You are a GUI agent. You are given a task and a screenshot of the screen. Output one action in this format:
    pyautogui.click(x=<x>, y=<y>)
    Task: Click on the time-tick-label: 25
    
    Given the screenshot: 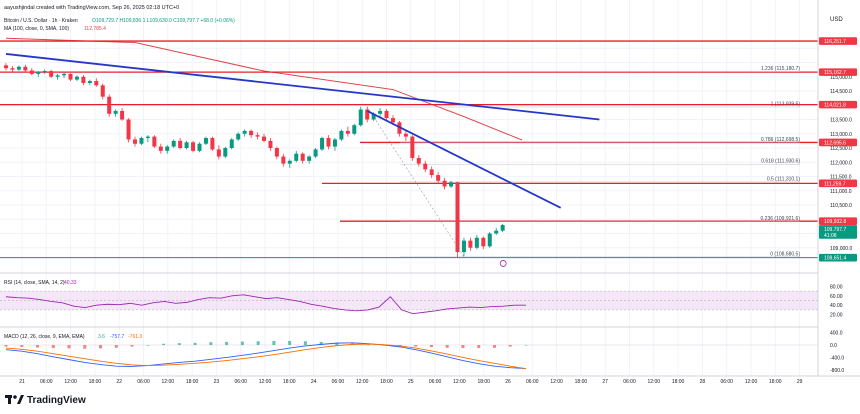 What is the action you would take?
    pyautogui.click(x=411, y=382)
    